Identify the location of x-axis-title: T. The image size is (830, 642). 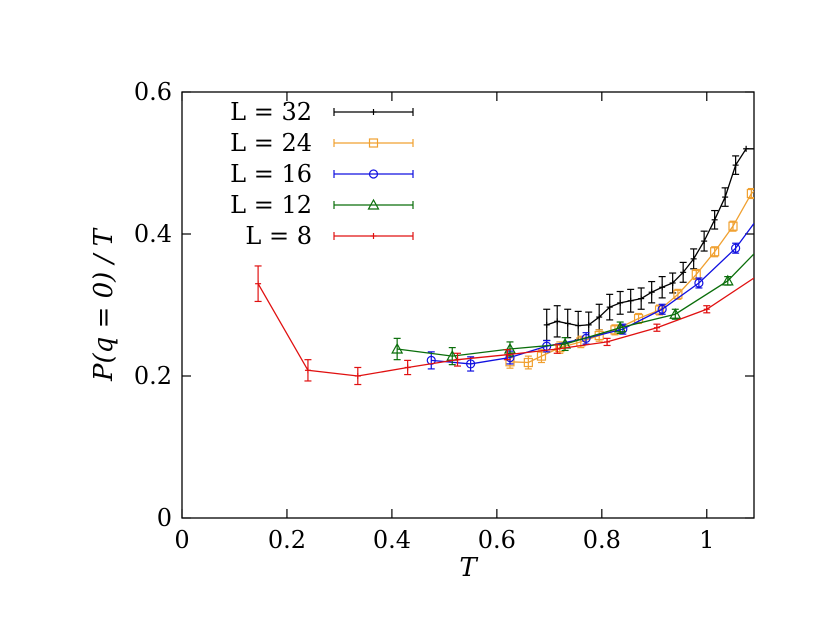
(468, 568).